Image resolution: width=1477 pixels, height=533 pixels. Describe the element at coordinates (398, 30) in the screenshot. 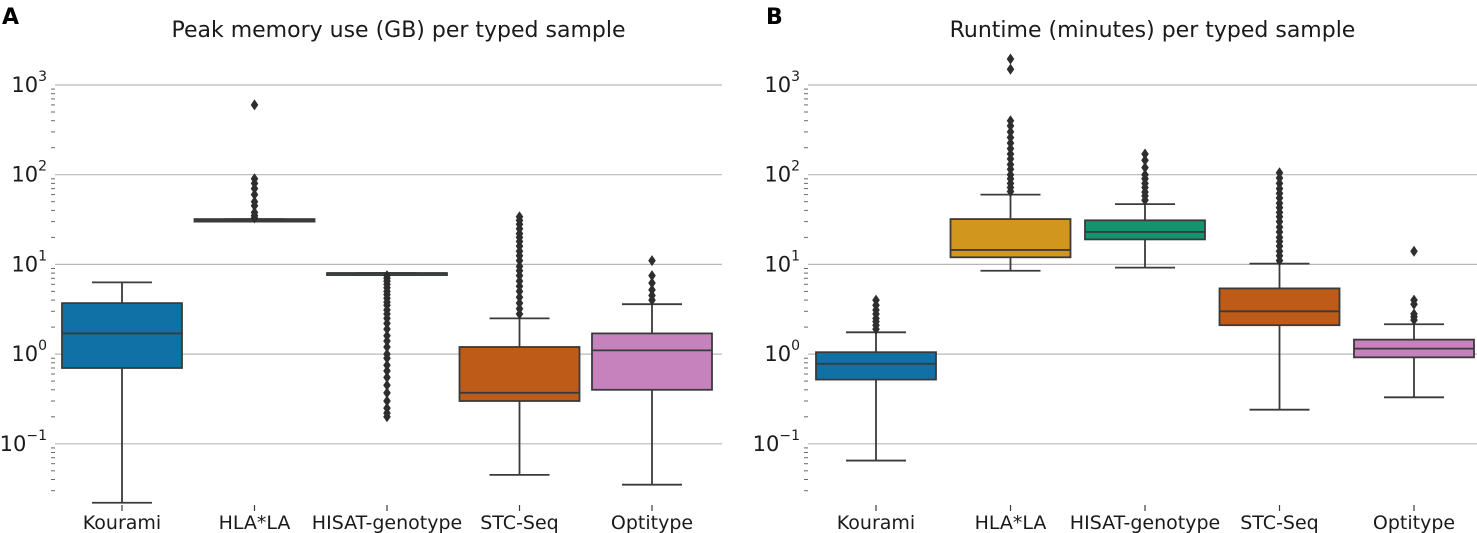

I see `chart-title: Peak memory use (GB) per typed sample` at that location.